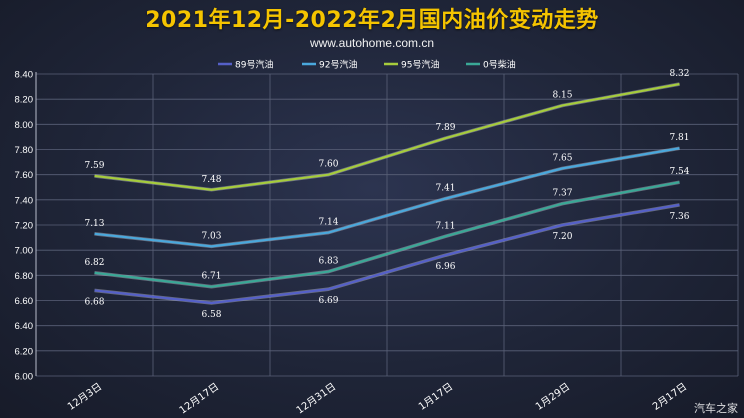  Describe the element at coordinates (24, 377) in the screenshot. I see `y-tick-label: 6.00` at that location.